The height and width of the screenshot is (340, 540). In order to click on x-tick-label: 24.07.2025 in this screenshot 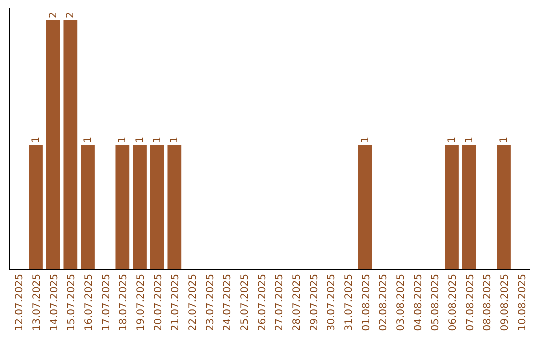, I will do `click(228, 303)`.